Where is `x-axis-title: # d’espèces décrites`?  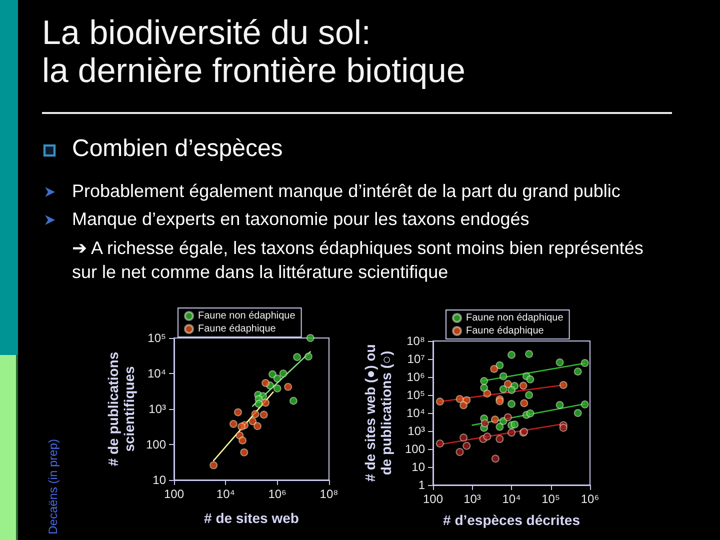
x-axis-title: # d’espèces décrites is located at coordinates (511, 520).